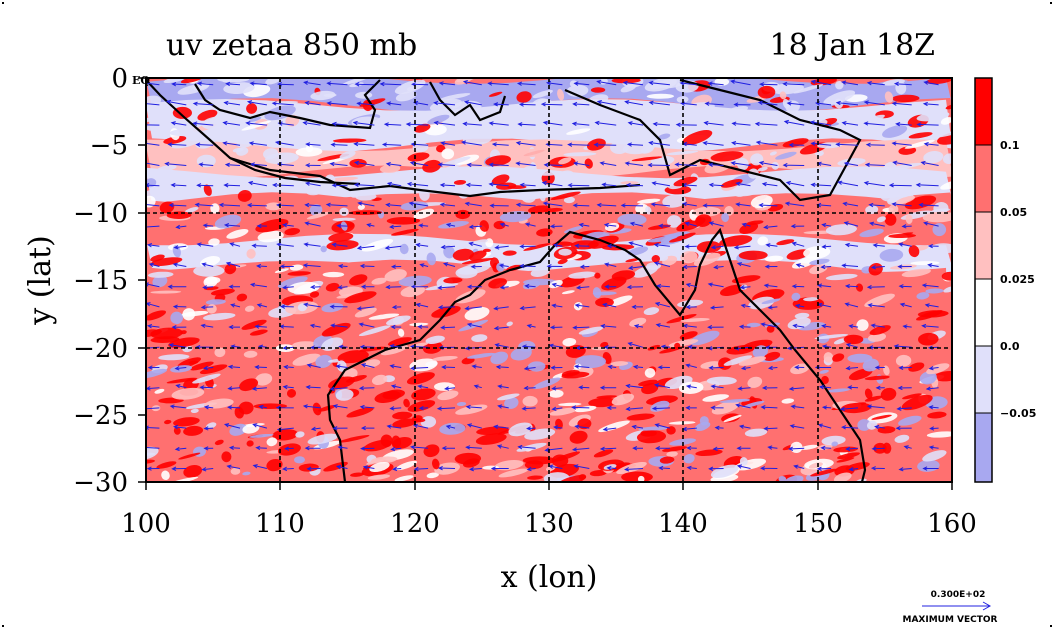  What do you see at coordinates (983, 245) in the screenshot?
I see `colorbar-swatch` at bounding box center [983, 245].